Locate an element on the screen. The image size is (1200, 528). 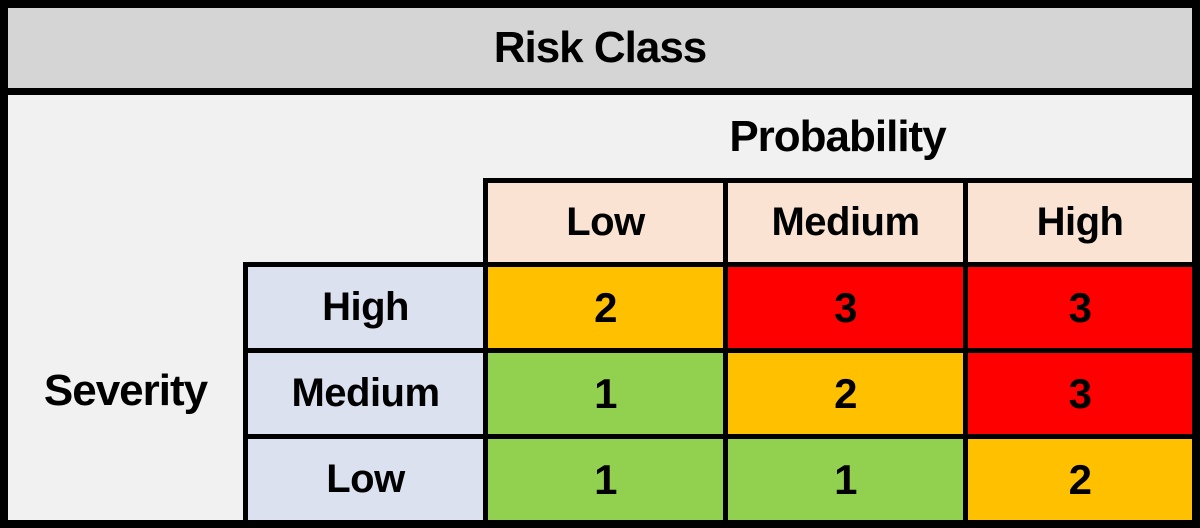
risk-cell-low-low: 1 is located at coordinates (603, 477).